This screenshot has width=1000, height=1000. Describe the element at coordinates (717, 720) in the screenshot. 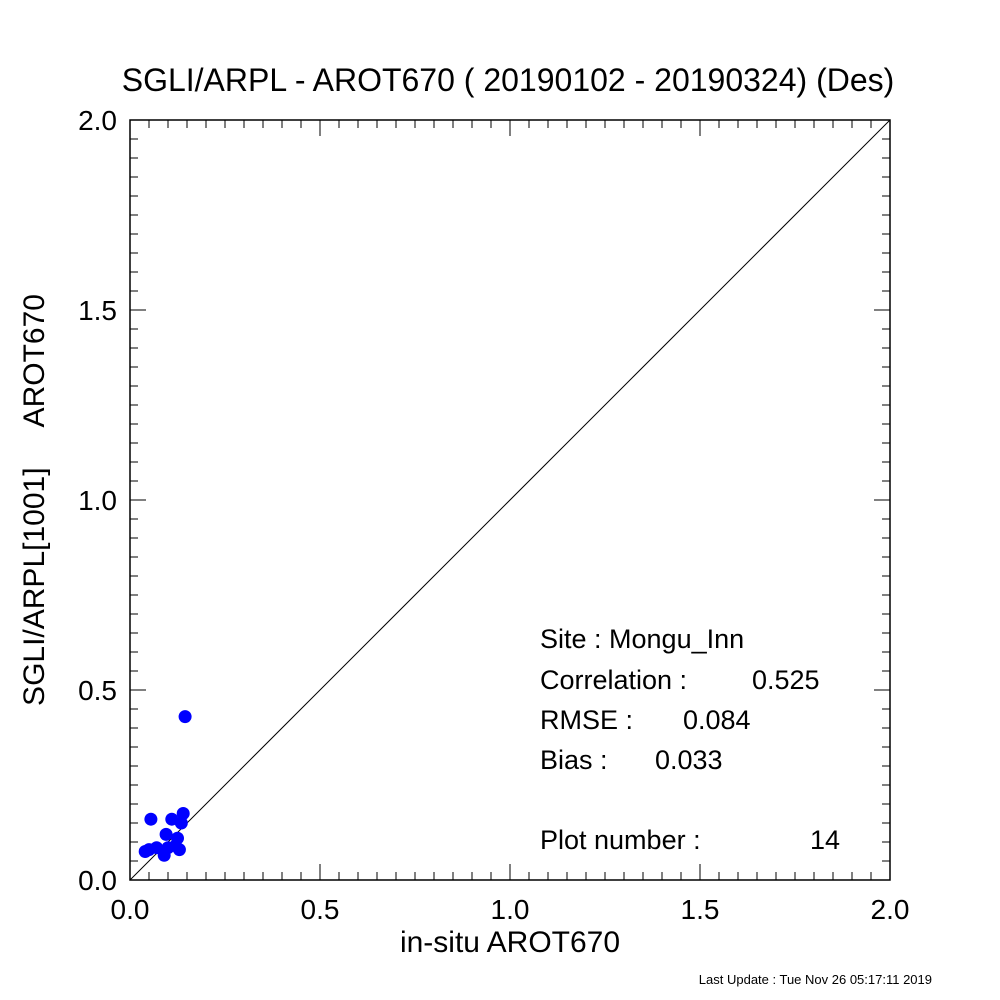

I see `stat-rmse-value: 0.084` at that location.